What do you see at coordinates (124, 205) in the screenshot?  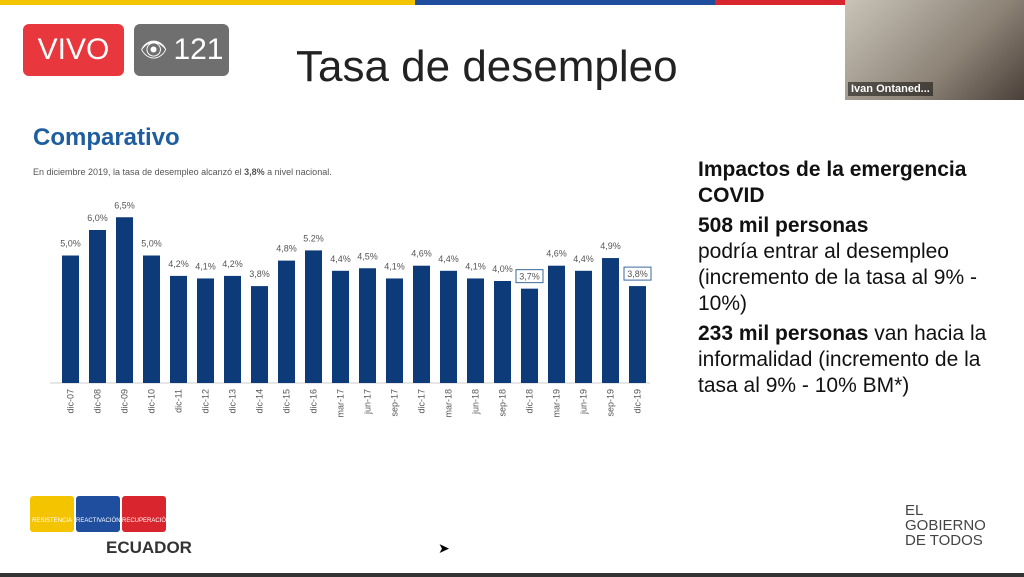 I see `data-label: 6,5%` at bounding box center [124, 205].